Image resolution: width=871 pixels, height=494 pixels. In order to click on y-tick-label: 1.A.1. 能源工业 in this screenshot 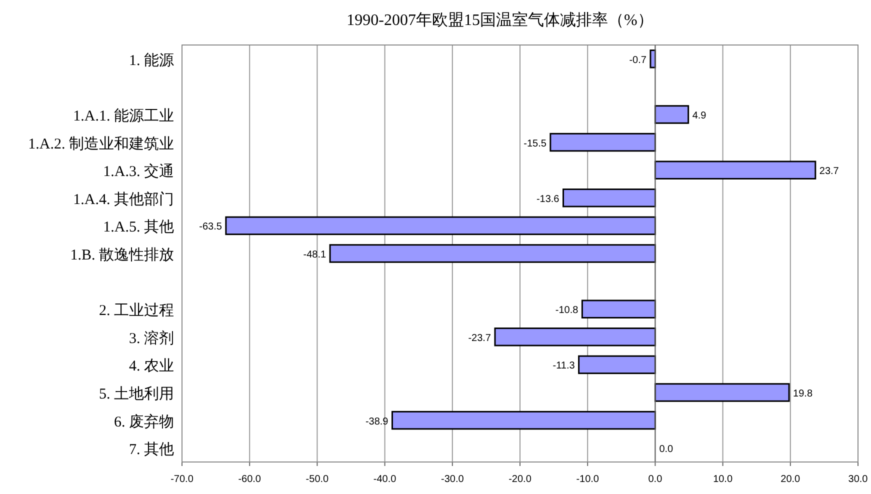, I will do `click(123, 116)`.